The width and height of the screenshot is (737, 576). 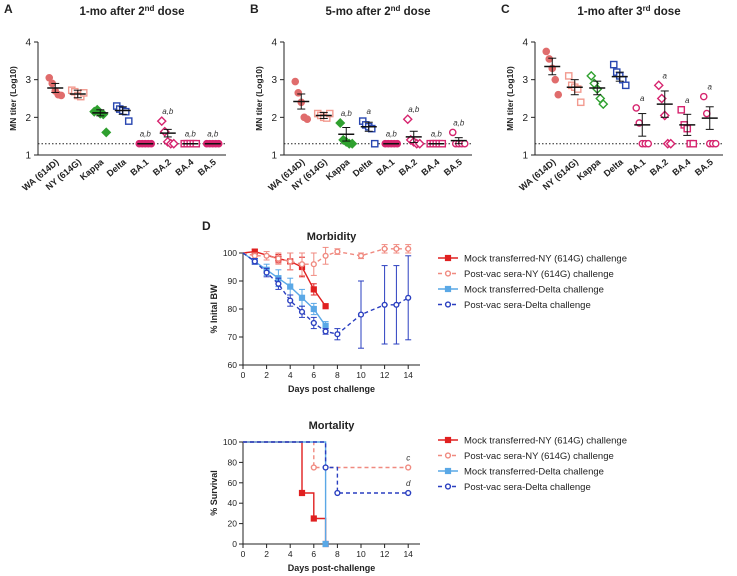 What do you see at coordinates (385, 554) in the screenshot?
I see `x-tick-label: 12` at bounding box center [385, 554].